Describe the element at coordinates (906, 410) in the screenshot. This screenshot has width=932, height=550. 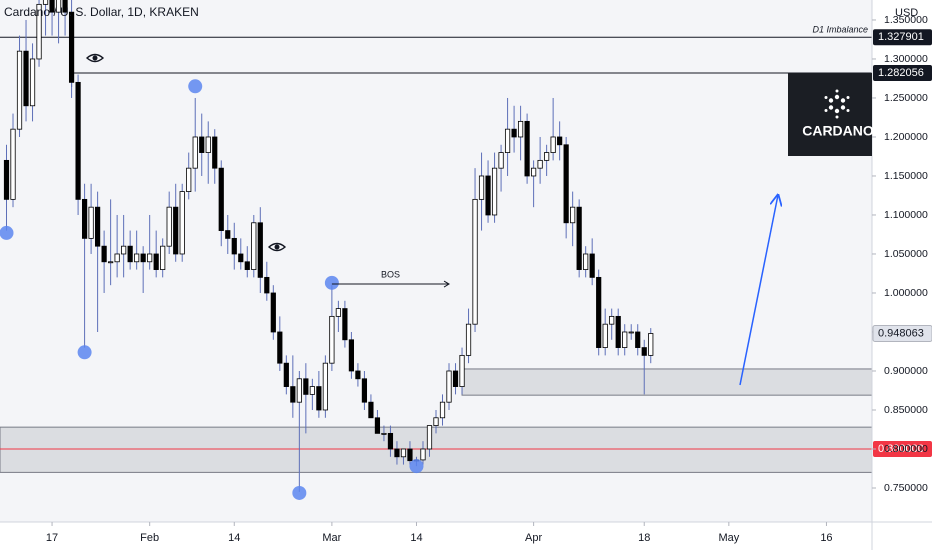
I see `y-tick-label: 0.850000` at that location.